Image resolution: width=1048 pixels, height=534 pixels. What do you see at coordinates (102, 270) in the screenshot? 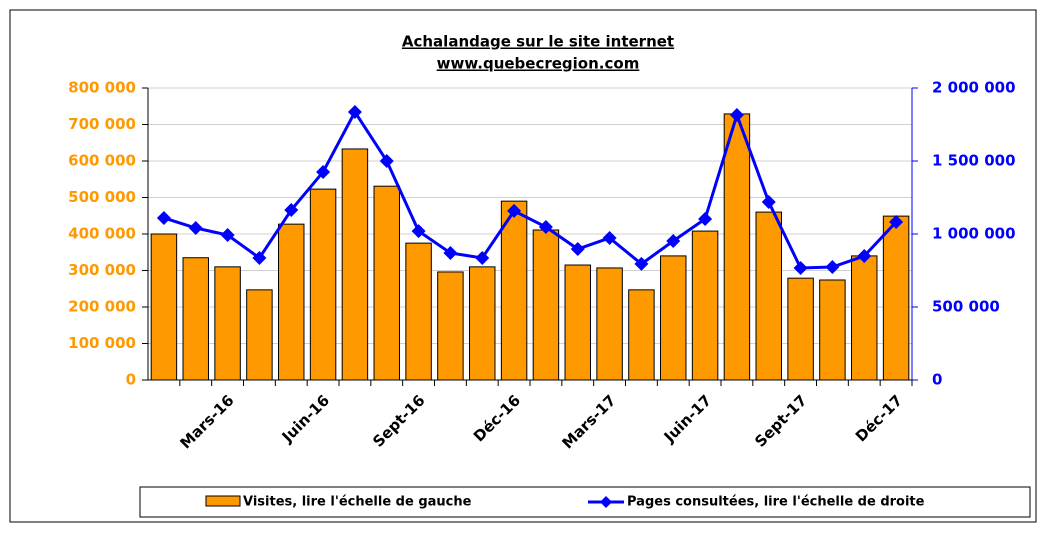
I see `y-tick-label: 300 000` at bounding box center [102, 270].